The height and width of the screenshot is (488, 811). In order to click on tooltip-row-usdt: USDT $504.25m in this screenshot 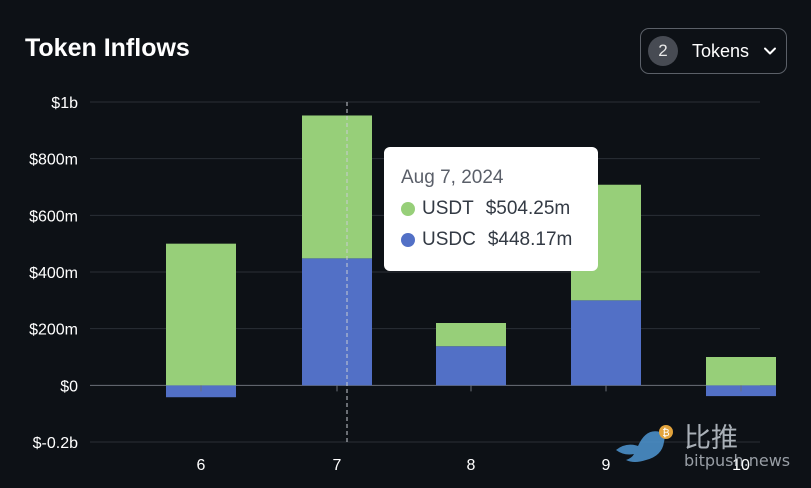, I will do `click(499, 209)`.